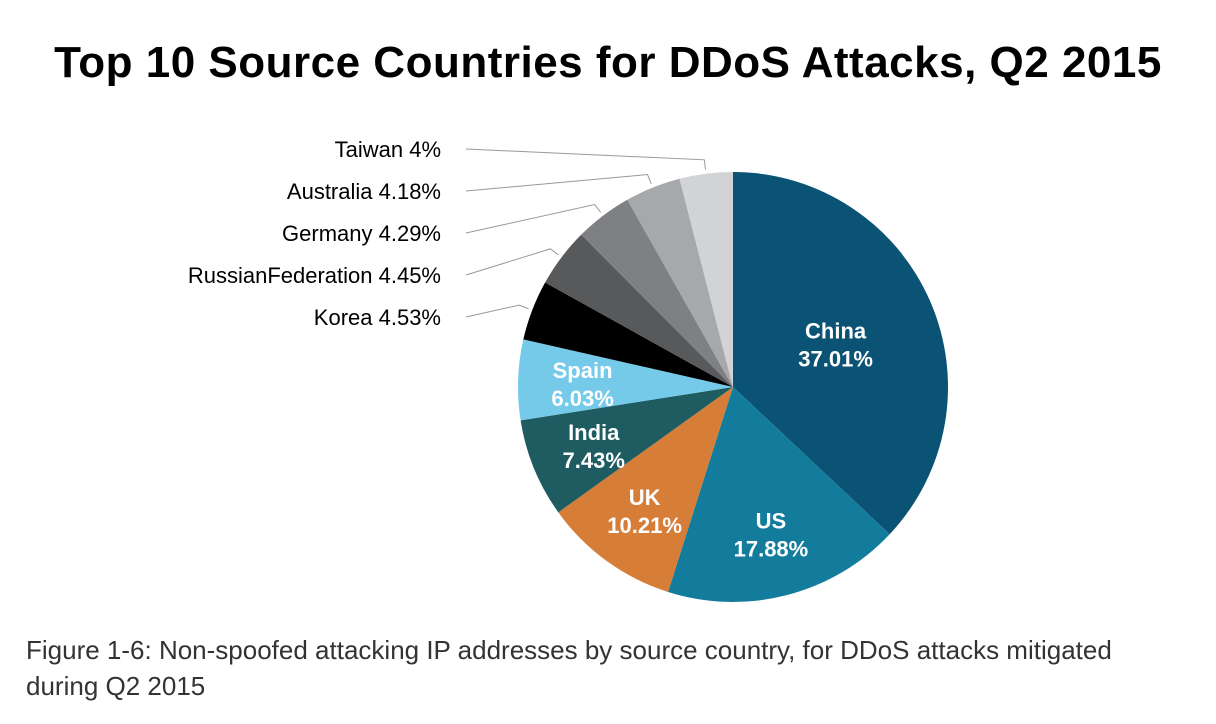 The height and width of the screenshot is (724, 1216). I want to click on slice-value-spain: 6.03%, so click(582, 398).